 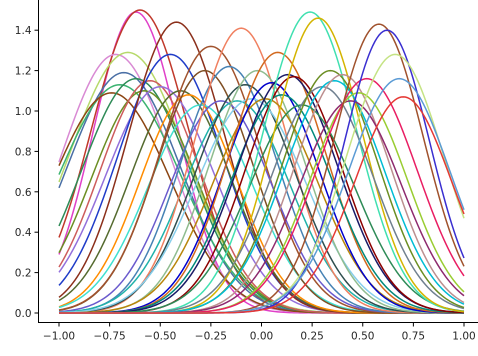 I want to click on x-tick-label: −0.75, so click(x=110, y=337).